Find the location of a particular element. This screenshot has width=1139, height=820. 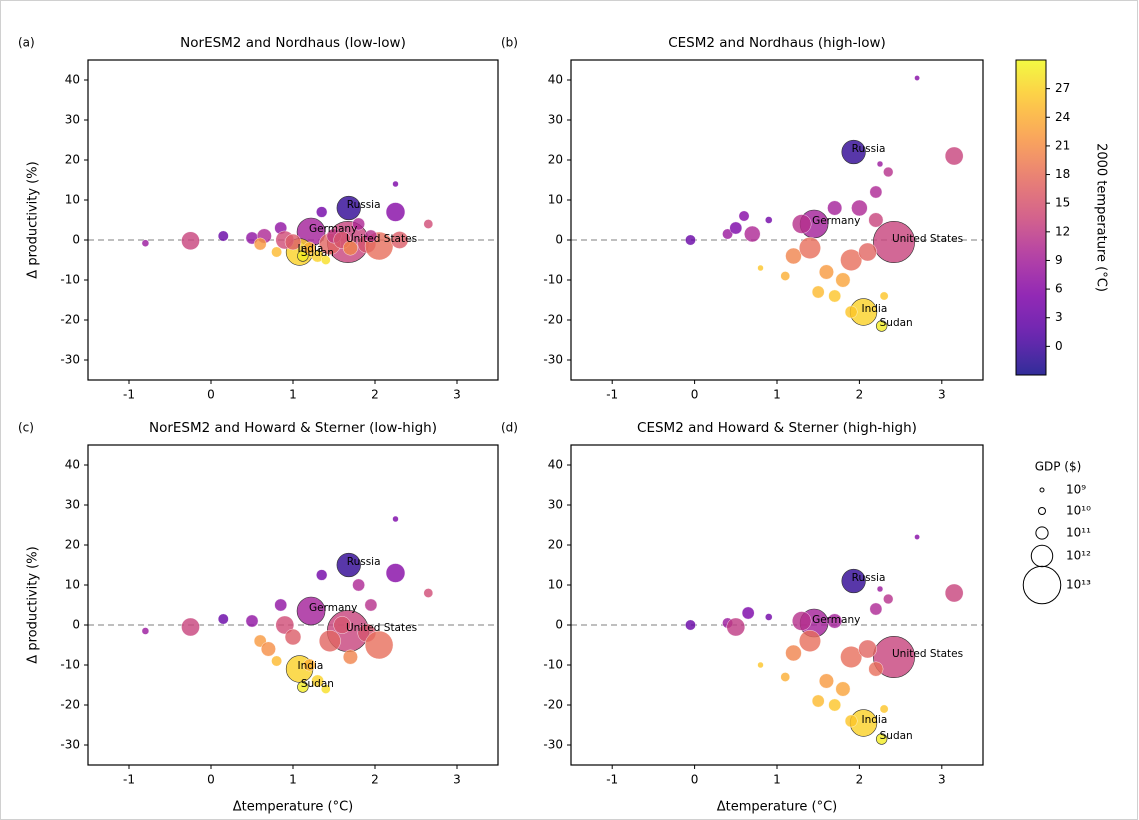

country-label: Sudan is located at coordinates (317, 684).